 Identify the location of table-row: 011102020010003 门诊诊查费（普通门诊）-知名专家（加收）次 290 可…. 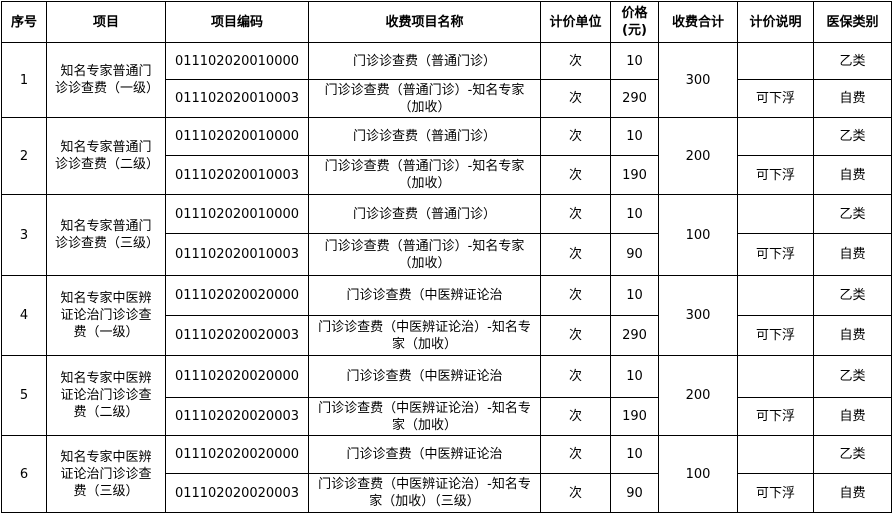
(447, 98).